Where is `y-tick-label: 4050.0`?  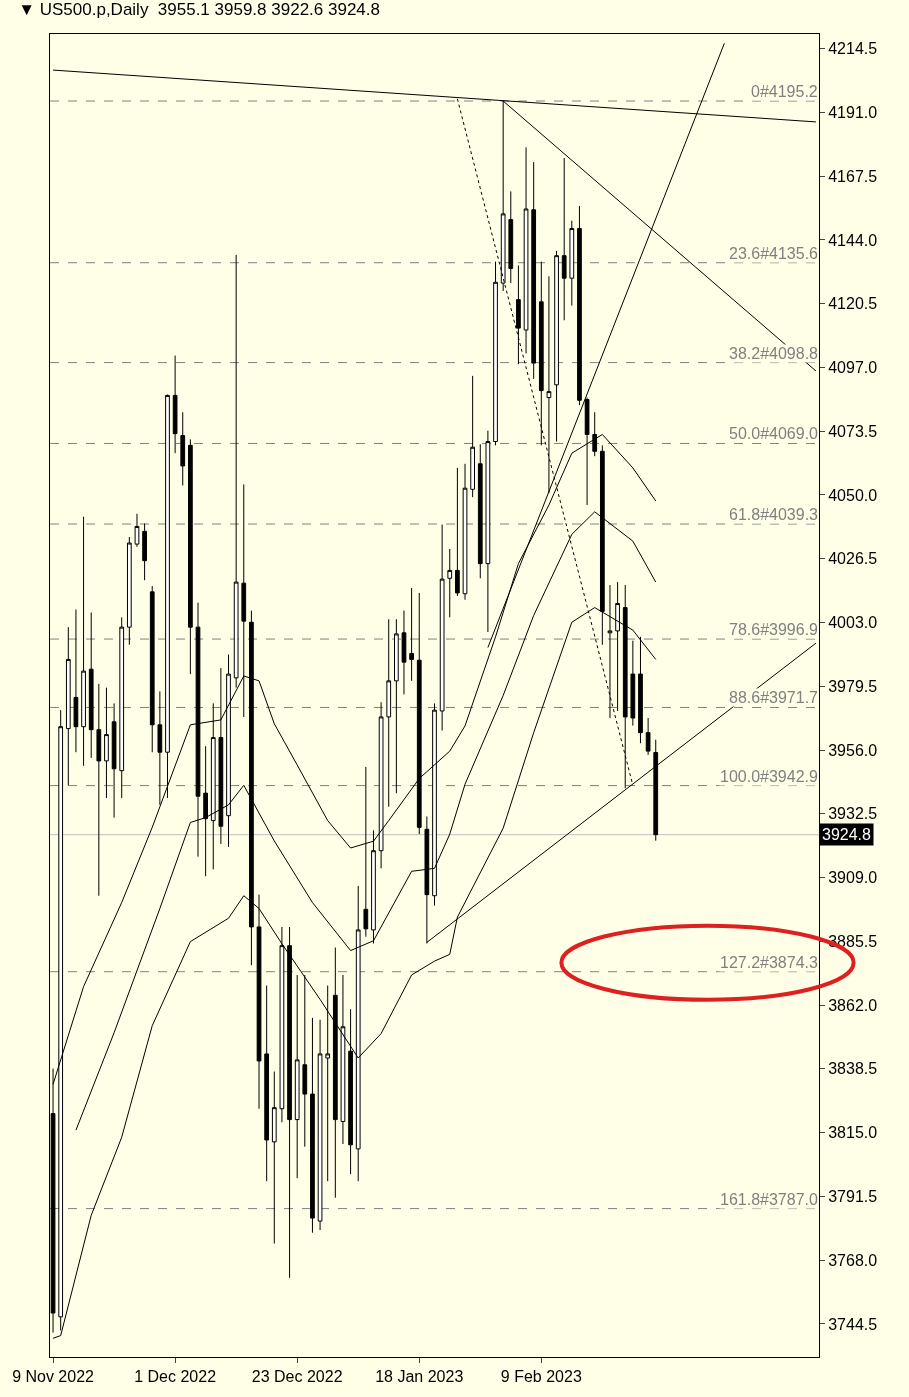
y-tick-label: 4050.0 is located at coordinates (853, 495).